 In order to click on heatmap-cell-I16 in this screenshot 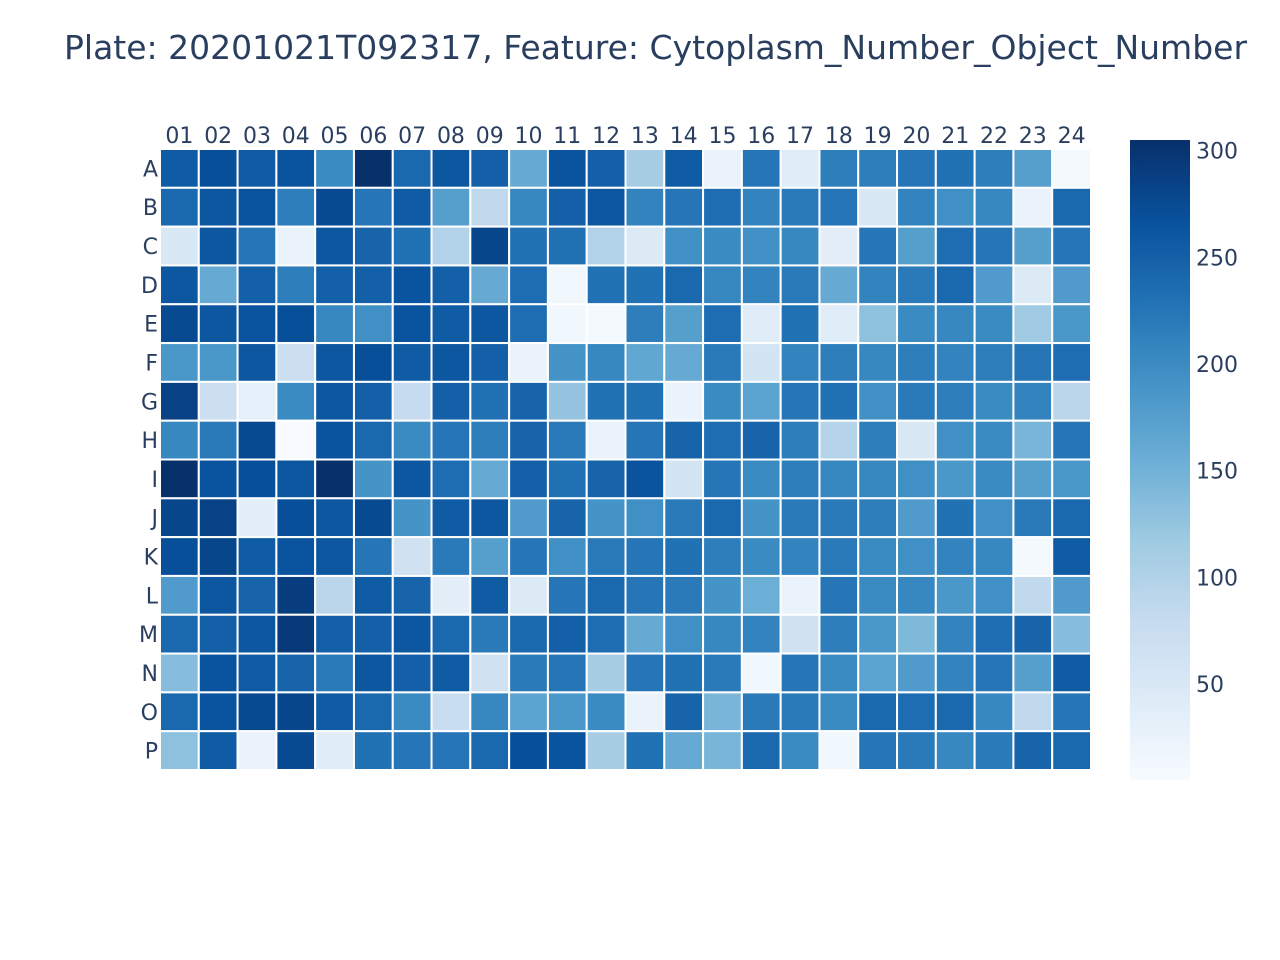, I will do `click(761, 479)`.